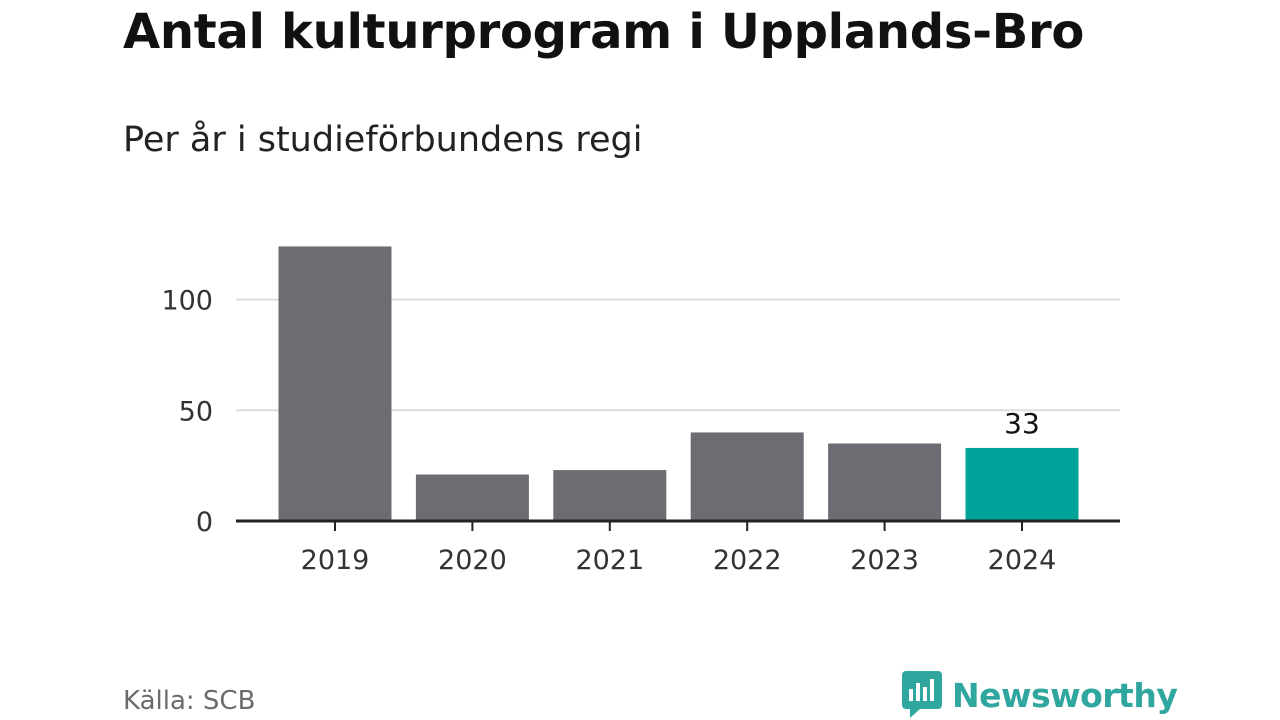 The width and height of the screenshot is (1280, 720). Describe the element at coordinates (472, 560) in the screenshot. I see `x-tick-label: 2020` at that location.